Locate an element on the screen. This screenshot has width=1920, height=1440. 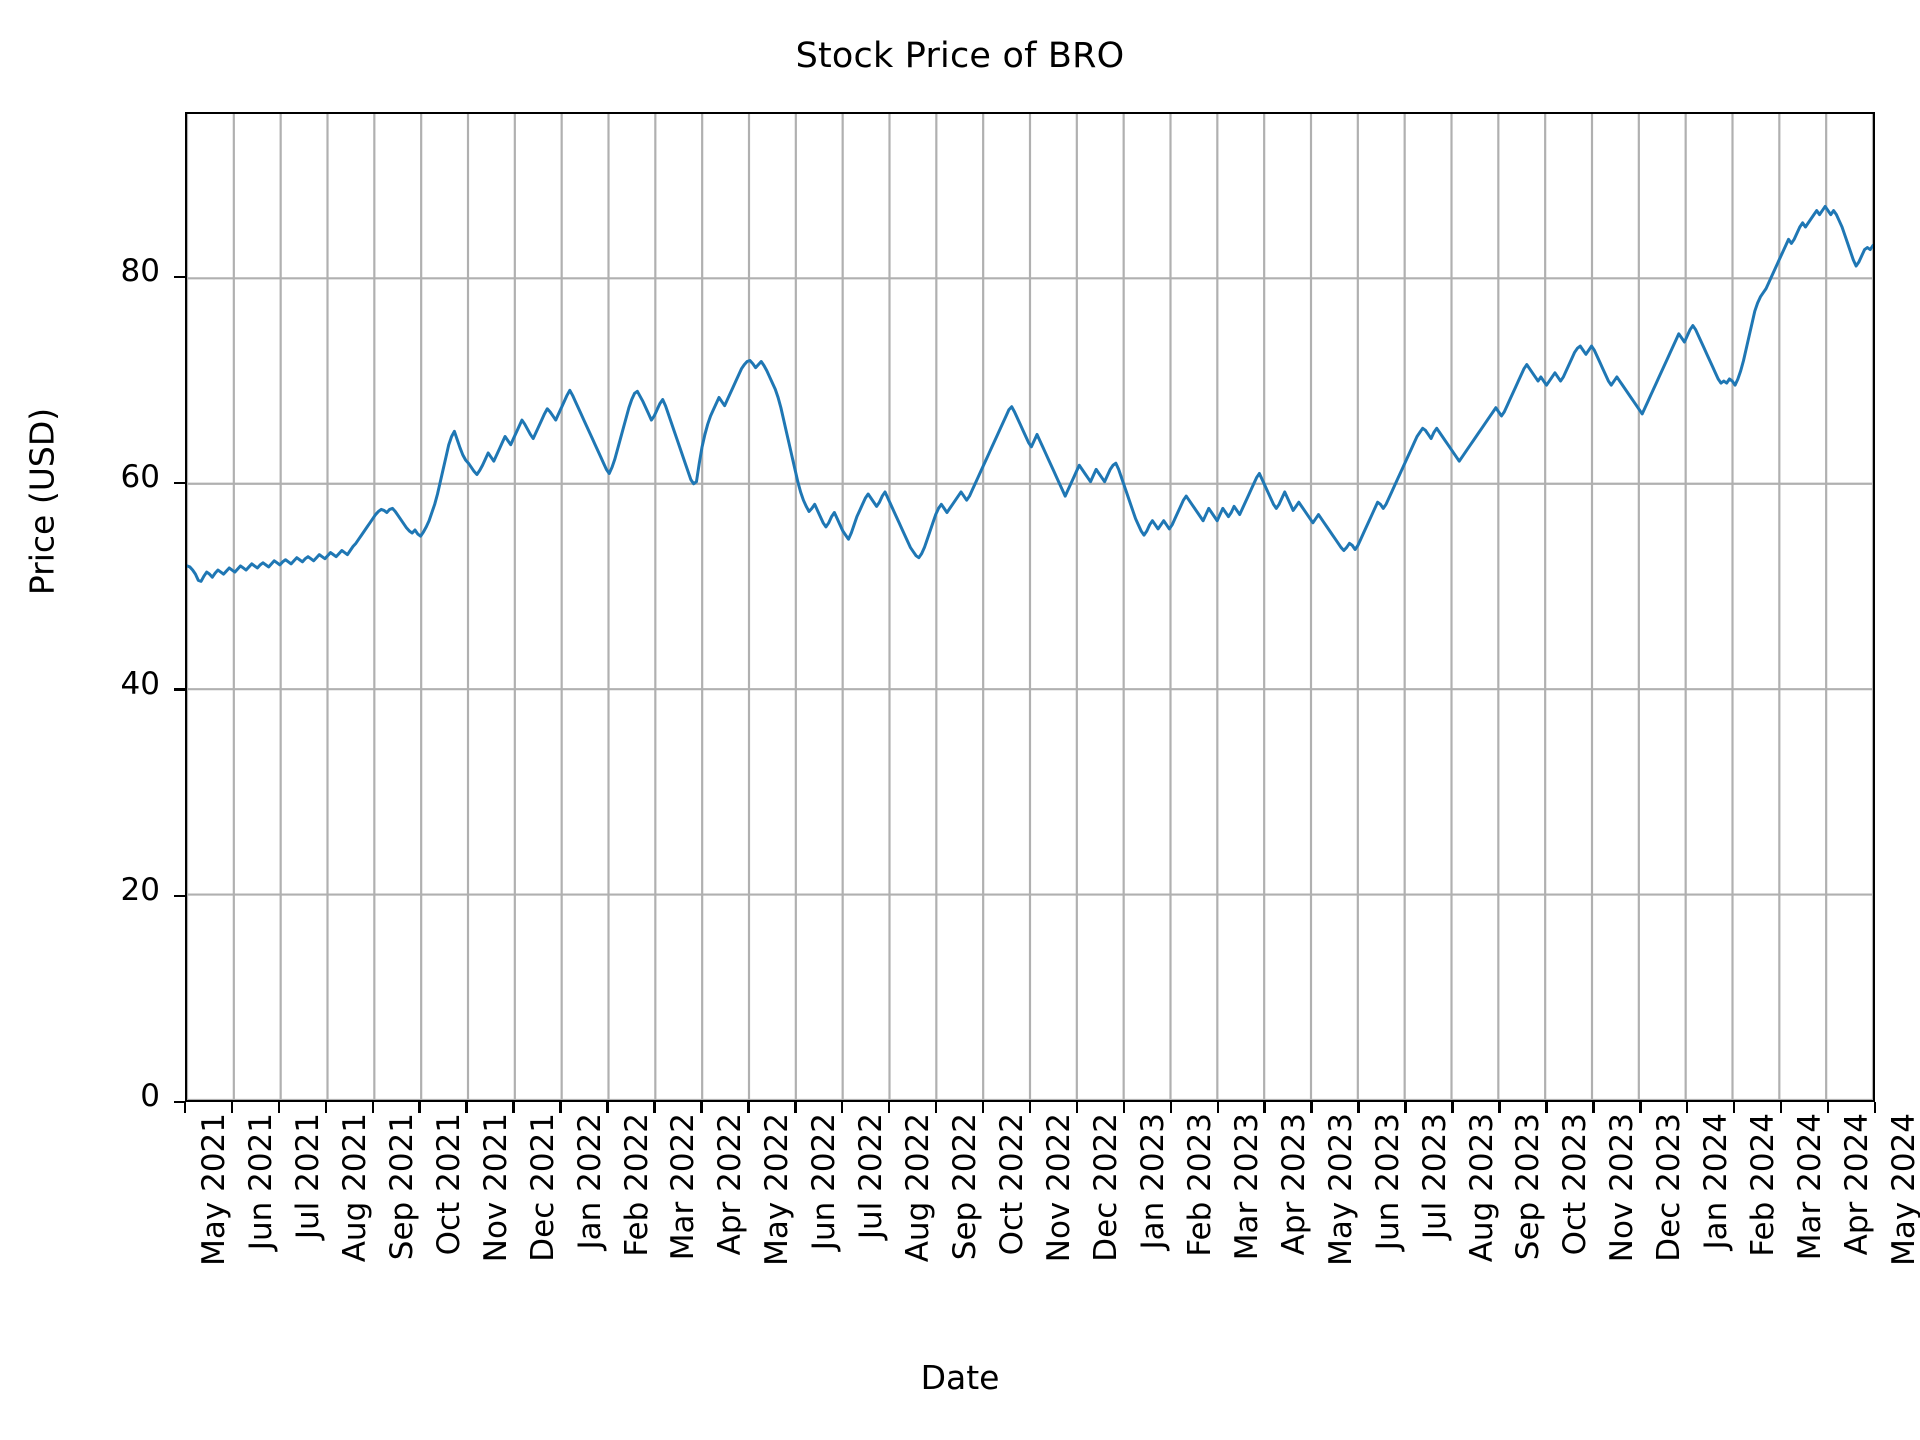
x-tick-label: Jan 2022 is located at coordinates (589, 1181).